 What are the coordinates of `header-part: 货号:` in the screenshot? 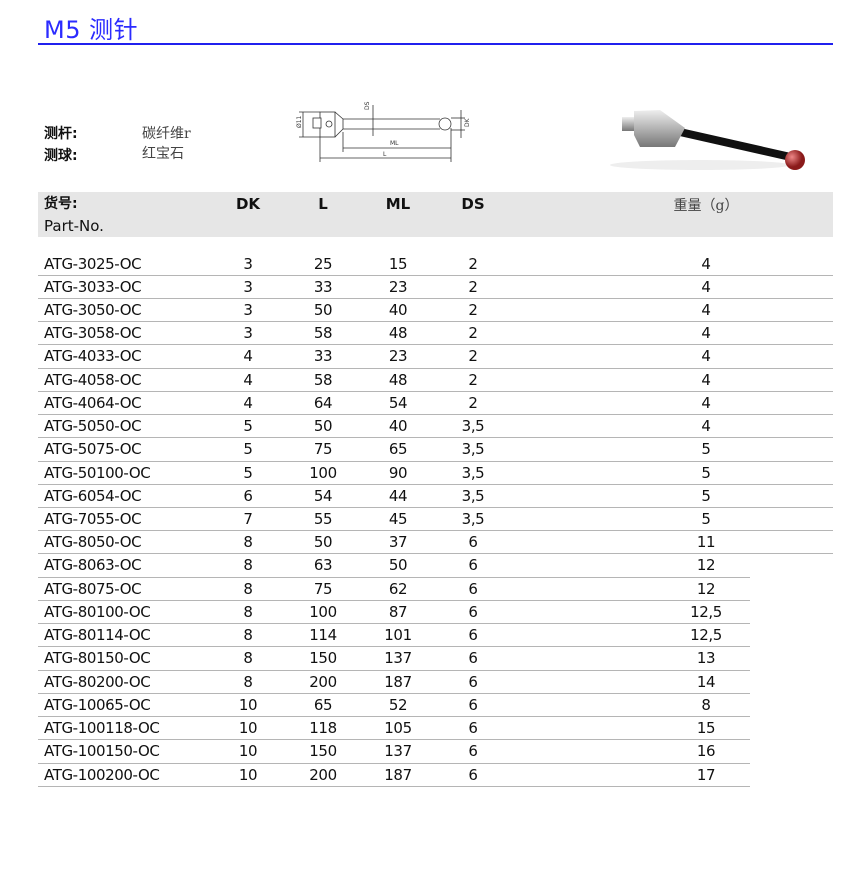 It's located at (61, 204).